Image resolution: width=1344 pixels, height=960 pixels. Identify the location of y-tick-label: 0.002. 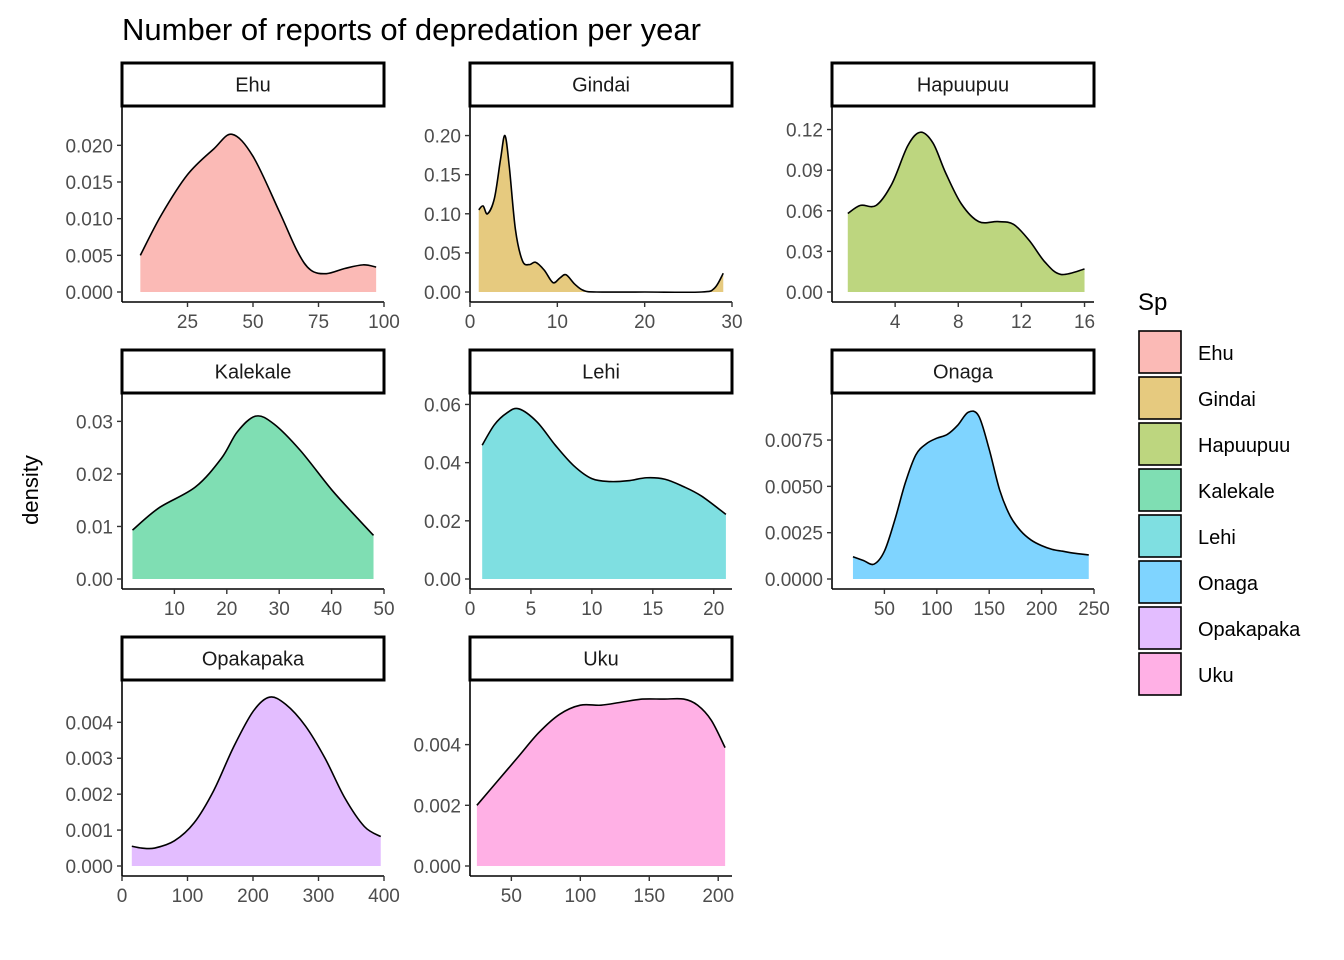
(89, 795).